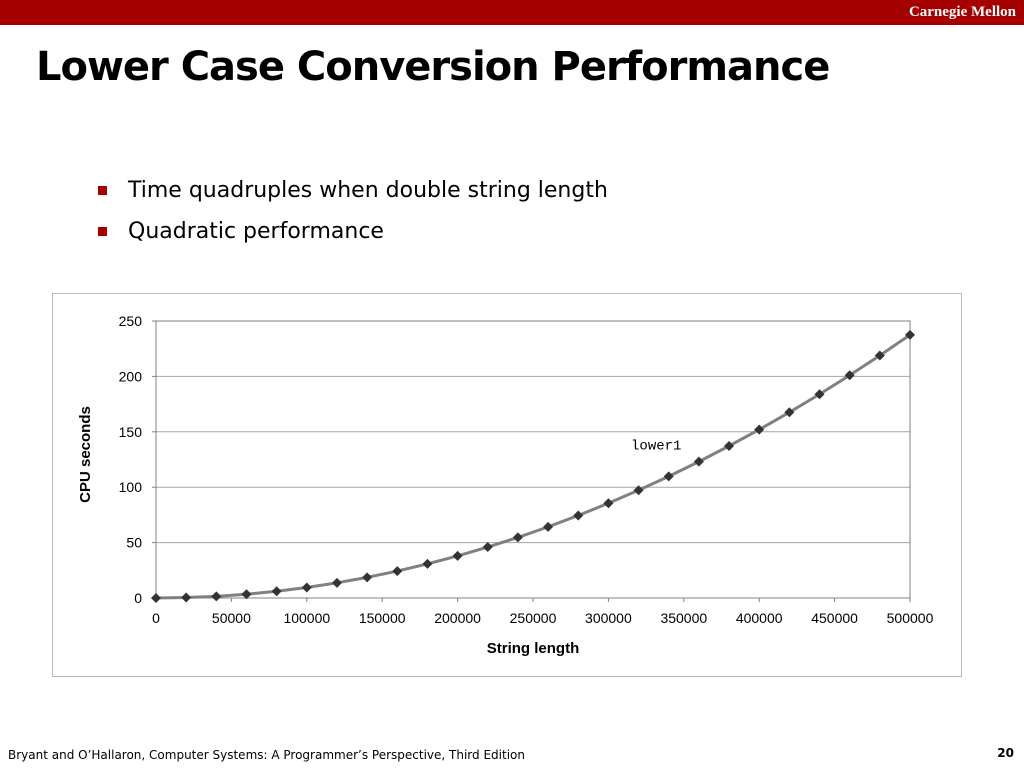 The image size is (1024, 768). Describe the element at coordinates (910, 618) in the screenshot. I see `x-tick-label: 500000` at that location.